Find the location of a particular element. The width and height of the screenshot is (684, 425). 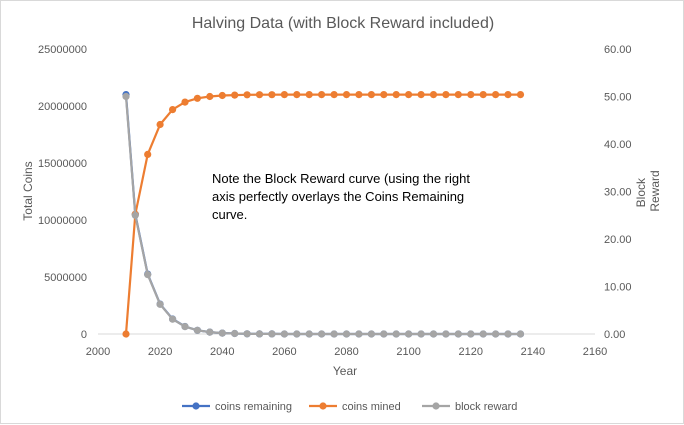

x-tick-label: 2000 is located at coordinates (98, 352).